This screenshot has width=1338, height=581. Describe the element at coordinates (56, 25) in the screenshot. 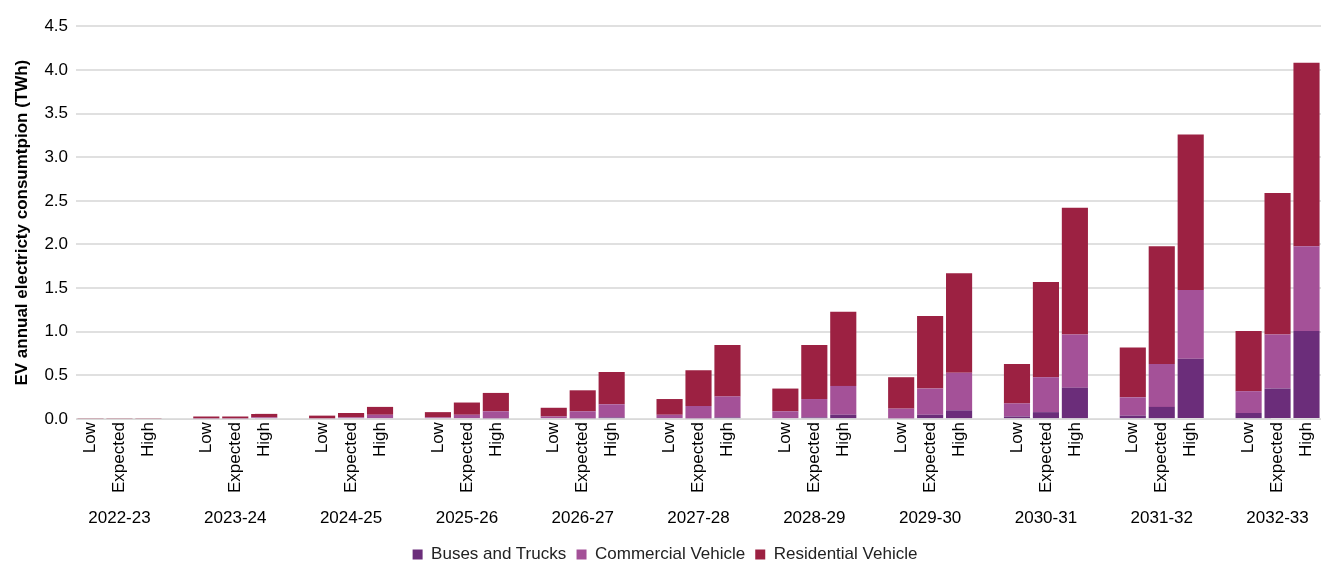

I see `y-tick-label: 4.5` at that location.